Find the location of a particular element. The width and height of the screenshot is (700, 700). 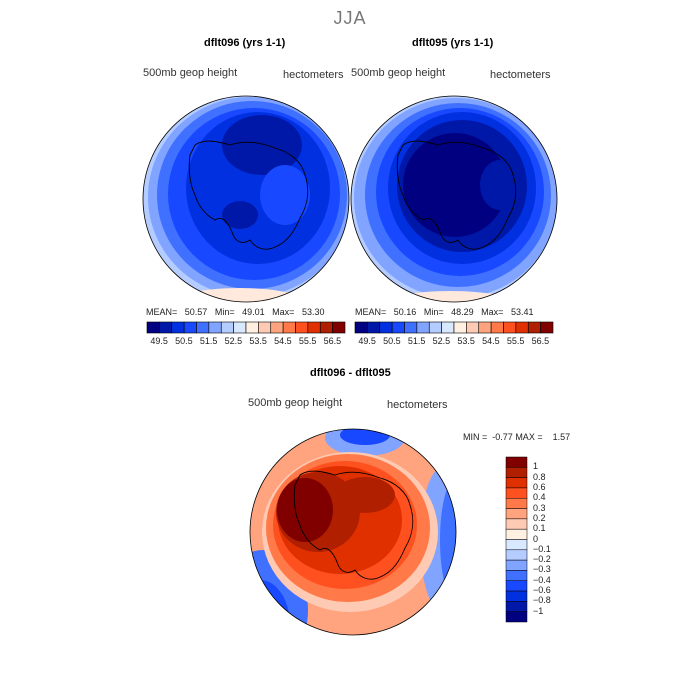

min-value: 48.29 is located at coordinates (462, 312).